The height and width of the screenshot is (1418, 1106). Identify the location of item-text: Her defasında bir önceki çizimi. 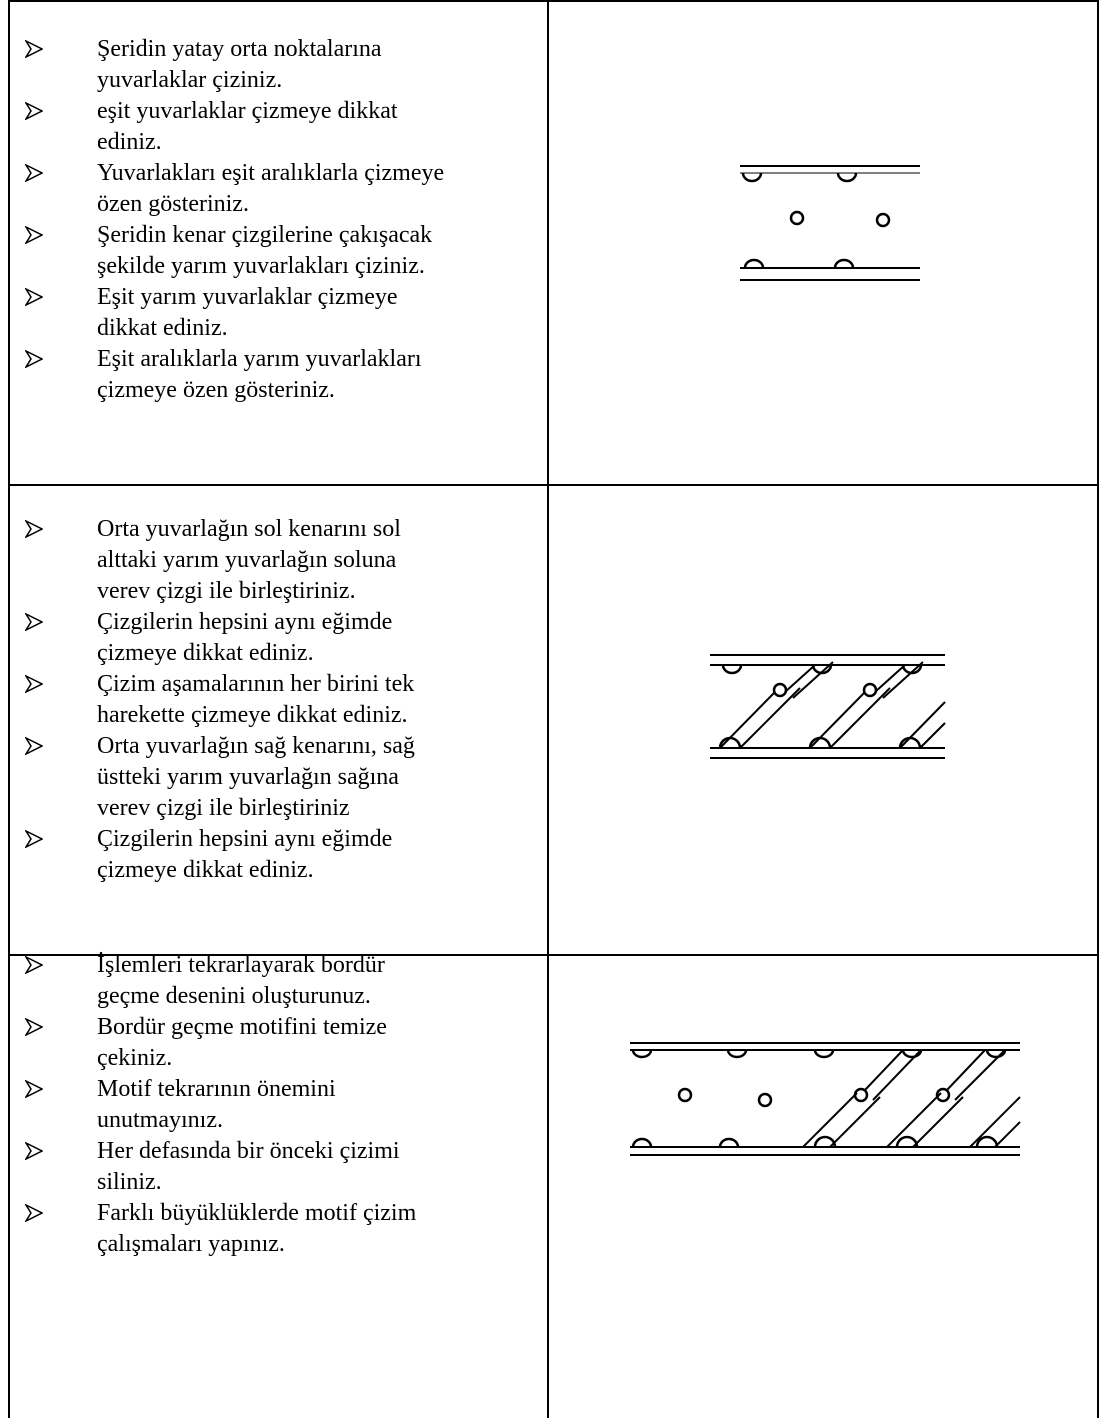
(248, 1151).